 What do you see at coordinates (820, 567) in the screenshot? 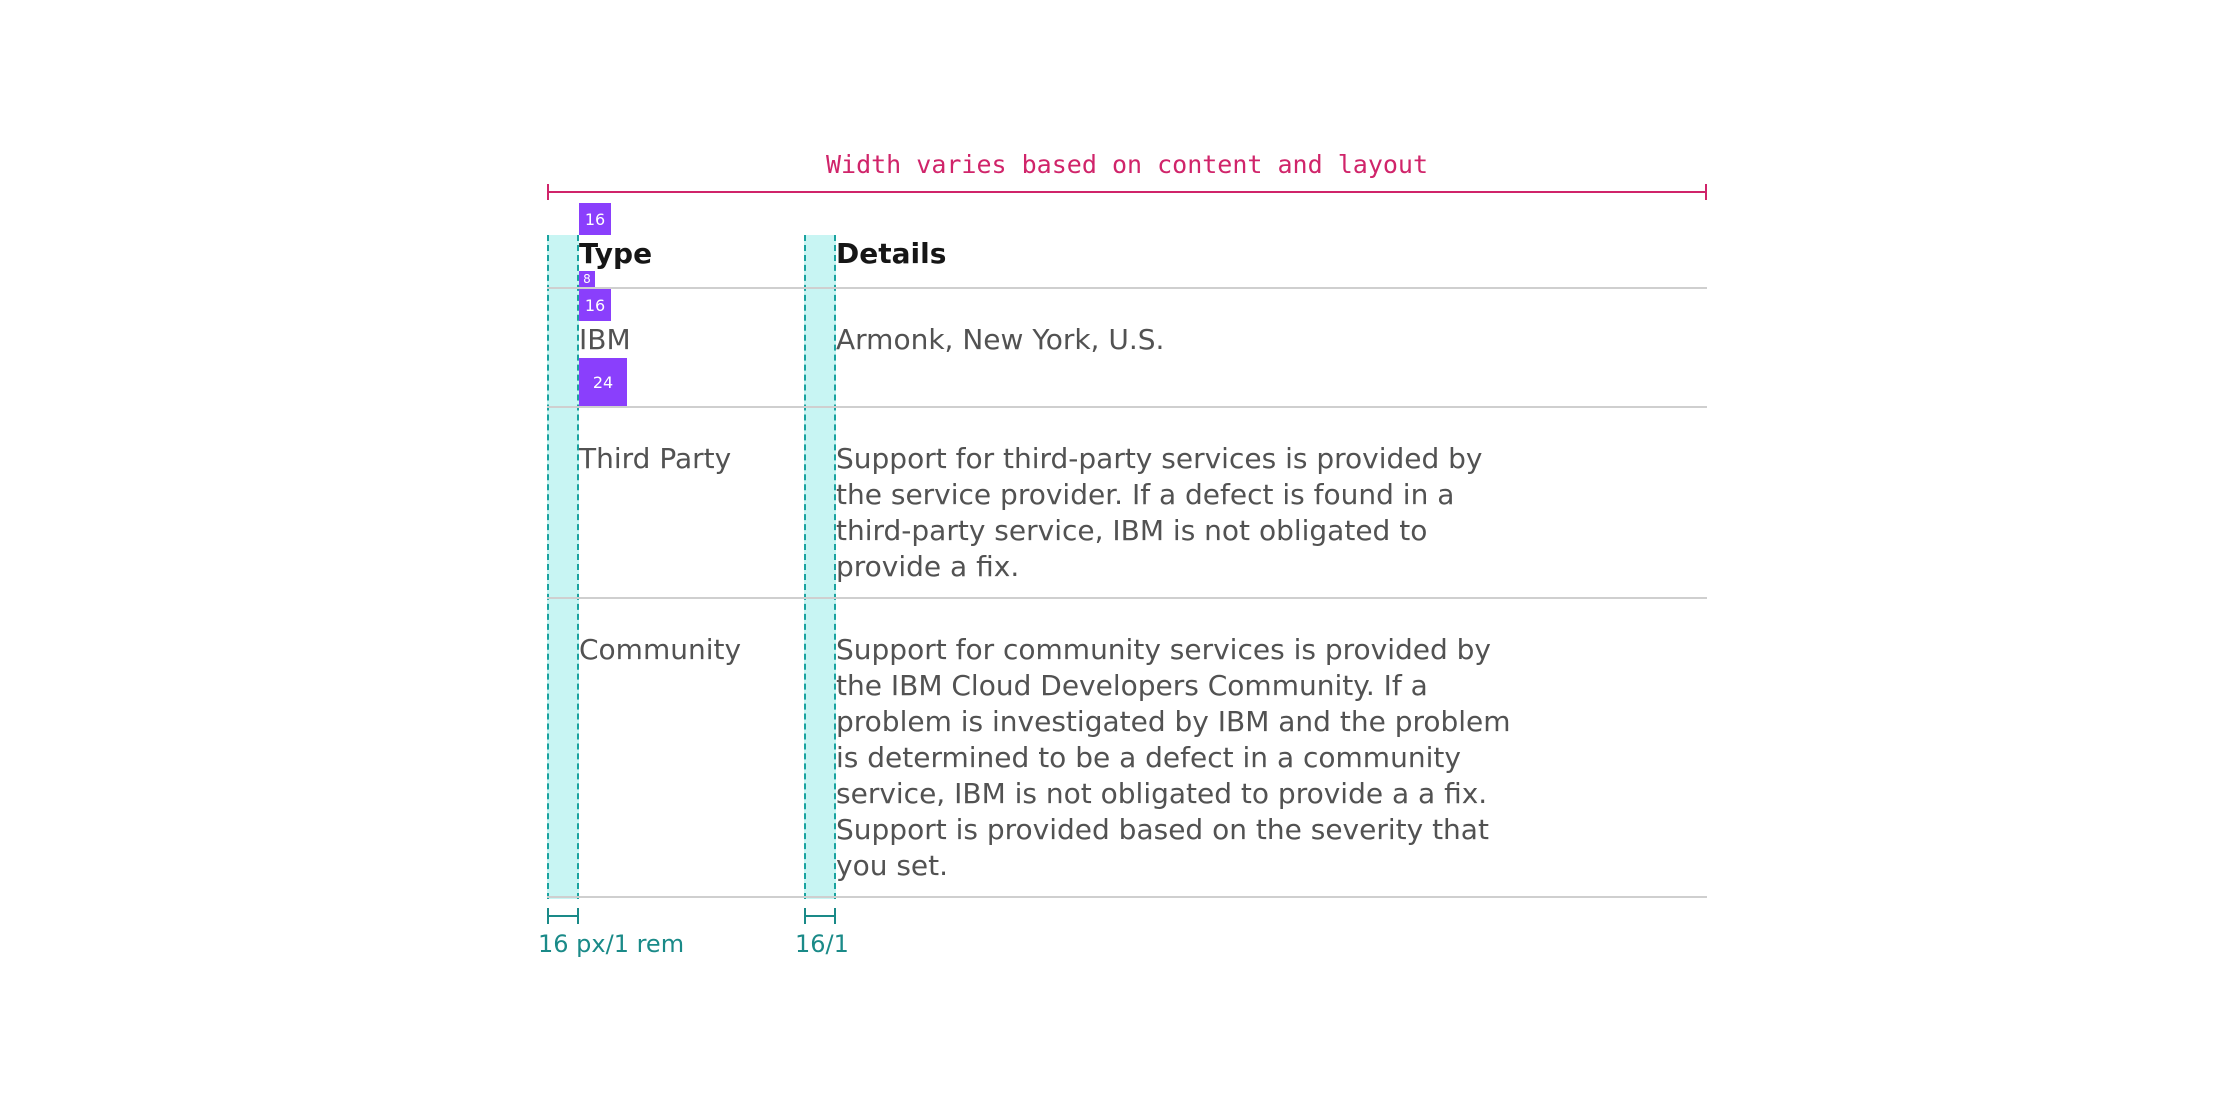
I see `padding-column-details` at bounding box center [820, 567].